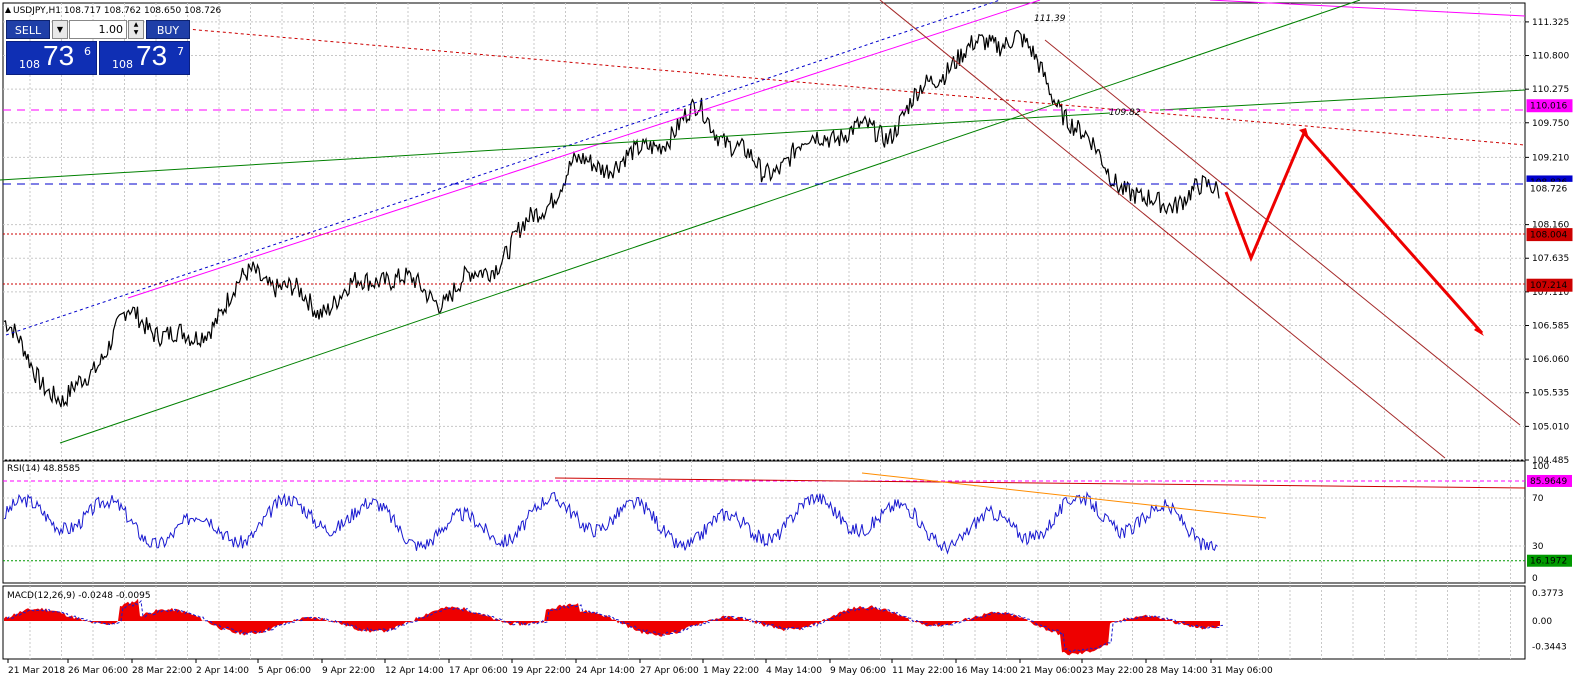  I want to click on rsi-axis-label: 30, so click(1538, 547).